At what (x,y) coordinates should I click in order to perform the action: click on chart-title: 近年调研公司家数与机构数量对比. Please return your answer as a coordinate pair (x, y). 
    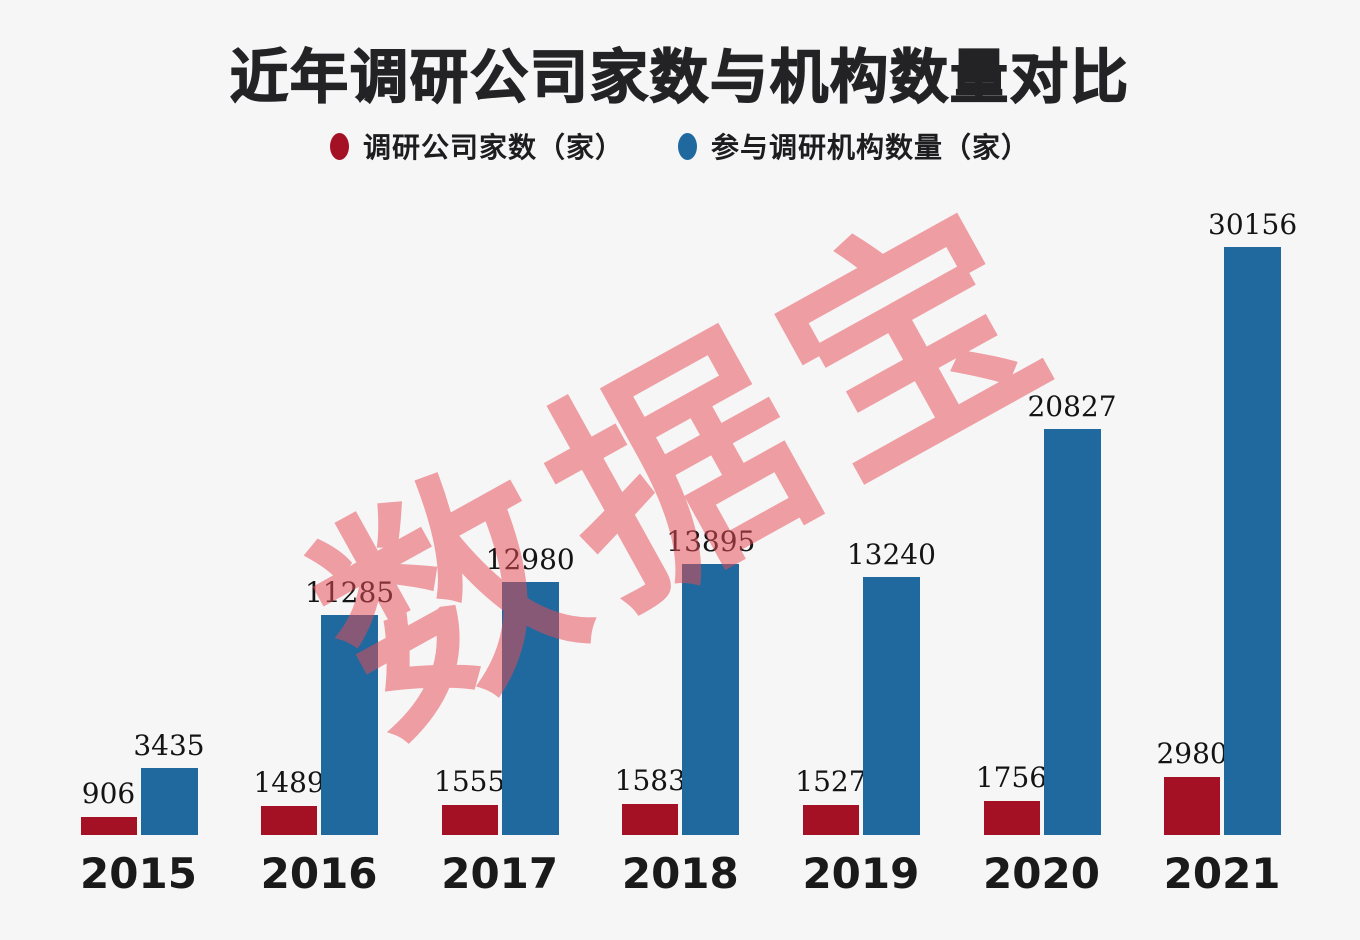
    Looking at the image, I should click on (679, 77).